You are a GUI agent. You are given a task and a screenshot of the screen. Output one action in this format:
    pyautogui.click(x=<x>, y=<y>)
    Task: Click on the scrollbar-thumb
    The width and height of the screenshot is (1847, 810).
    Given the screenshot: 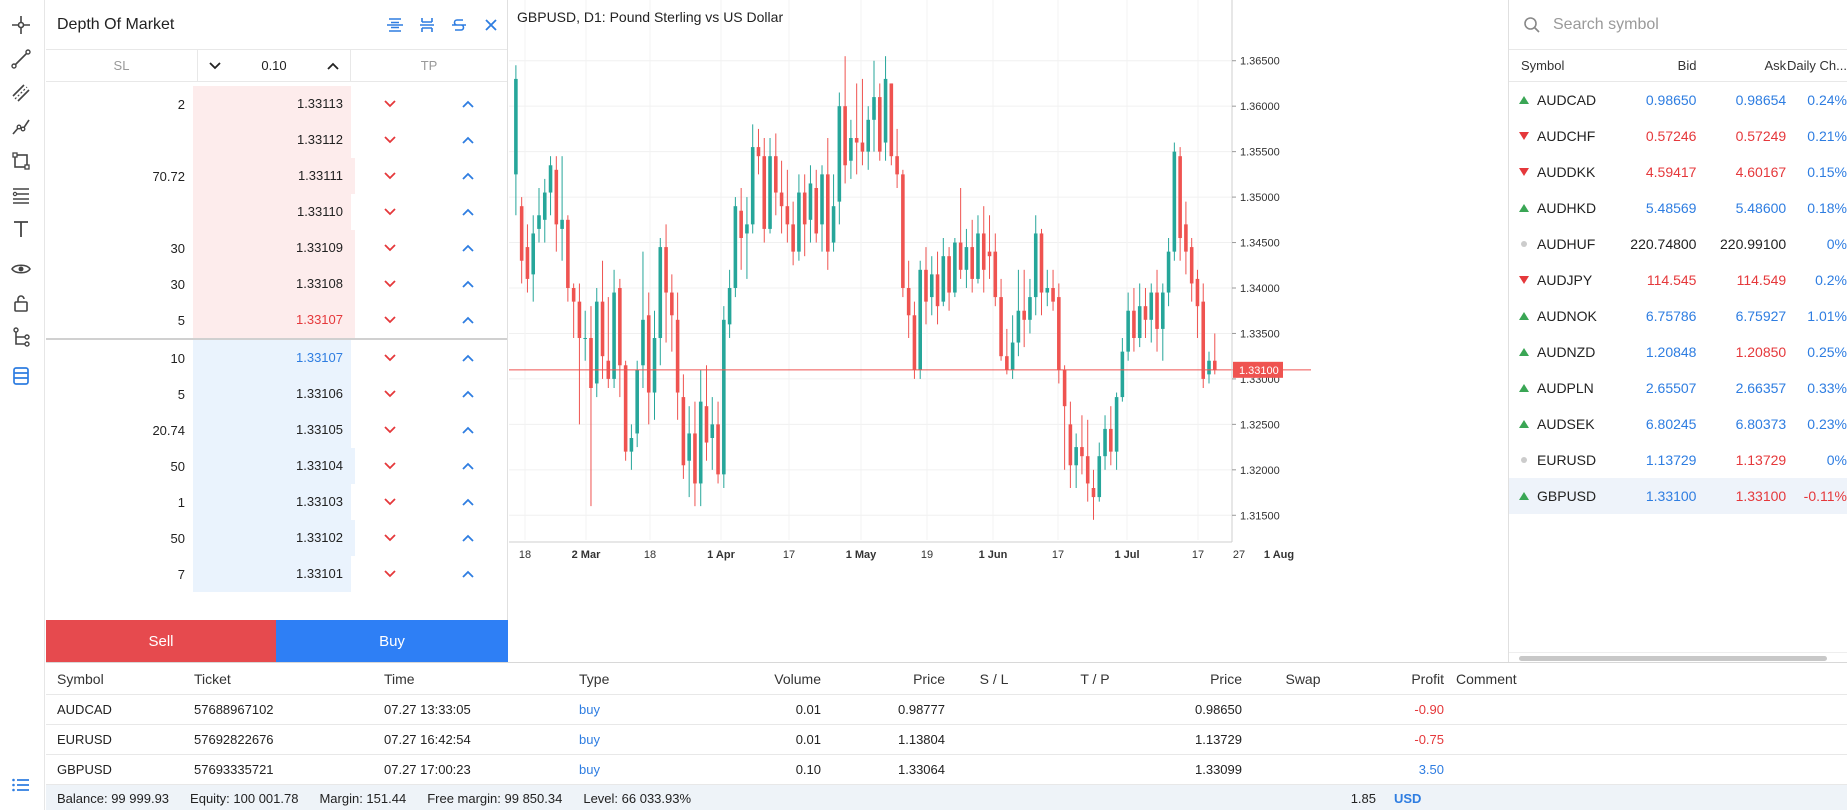 What is the action you would take?
    pyautogui.click(x=1673, y=658)
    